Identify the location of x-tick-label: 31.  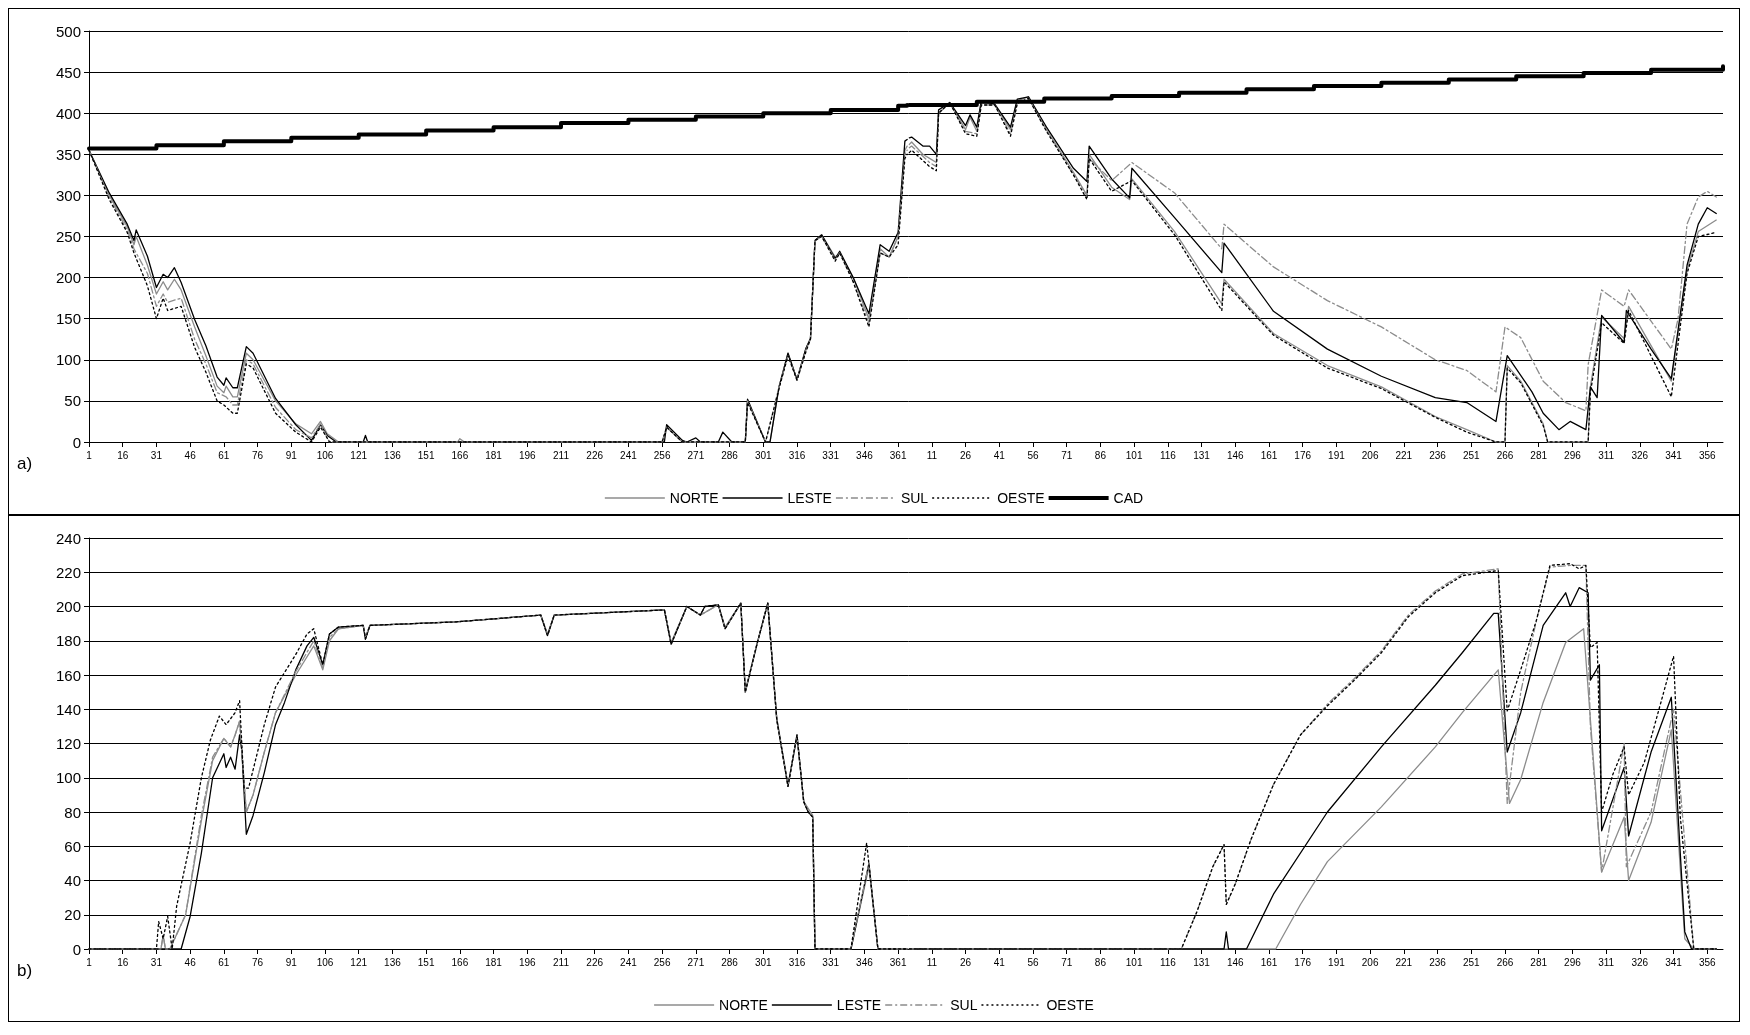
(156, 455).